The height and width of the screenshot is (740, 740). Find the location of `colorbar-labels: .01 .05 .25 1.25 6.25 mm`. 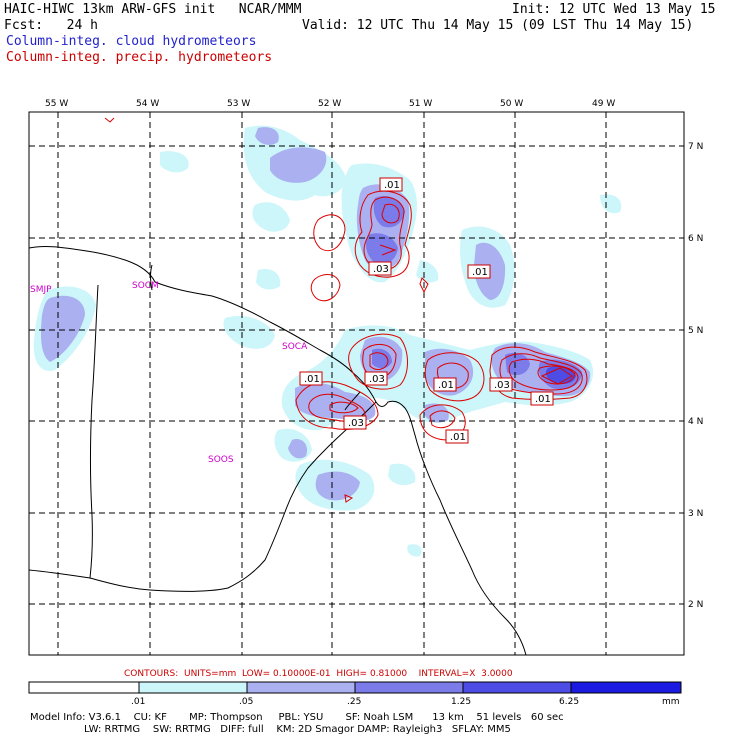

colorbar-labels: .01 .05 .25 1.25 6.25 mm is located at coordinates (405, 702).